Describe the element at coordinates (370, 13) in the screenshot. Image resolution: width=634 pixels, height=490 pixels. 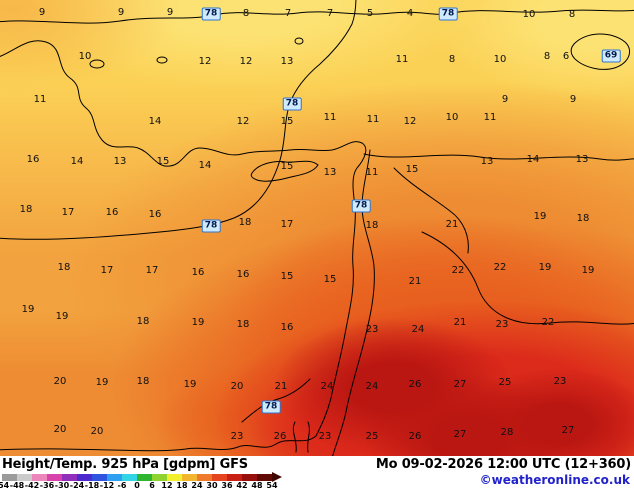
I see `temp-label: 5` at that location.